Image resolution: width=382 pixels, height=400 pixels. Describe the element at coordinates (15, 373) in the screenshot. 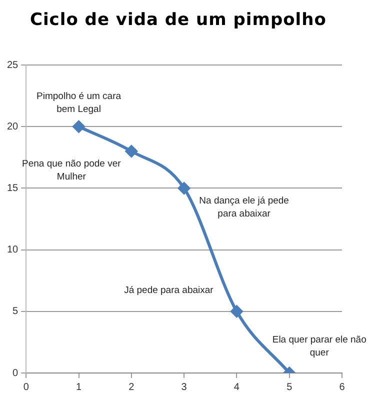

I see `y-tick-label: 0` at that location.